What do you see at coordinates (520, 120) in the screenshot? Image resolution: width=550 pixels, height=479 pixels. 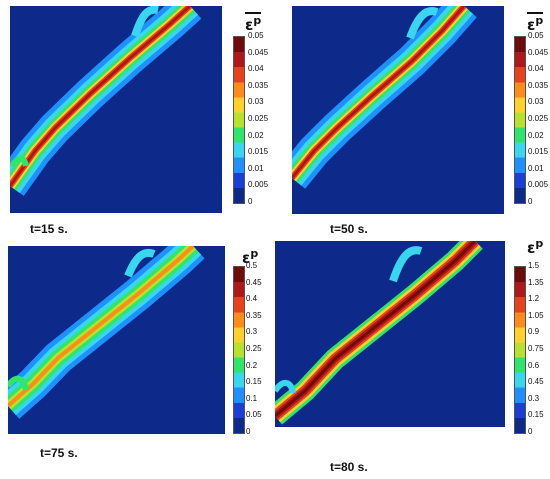 I see `colorbar-t50` at bounding box center [520, 120].